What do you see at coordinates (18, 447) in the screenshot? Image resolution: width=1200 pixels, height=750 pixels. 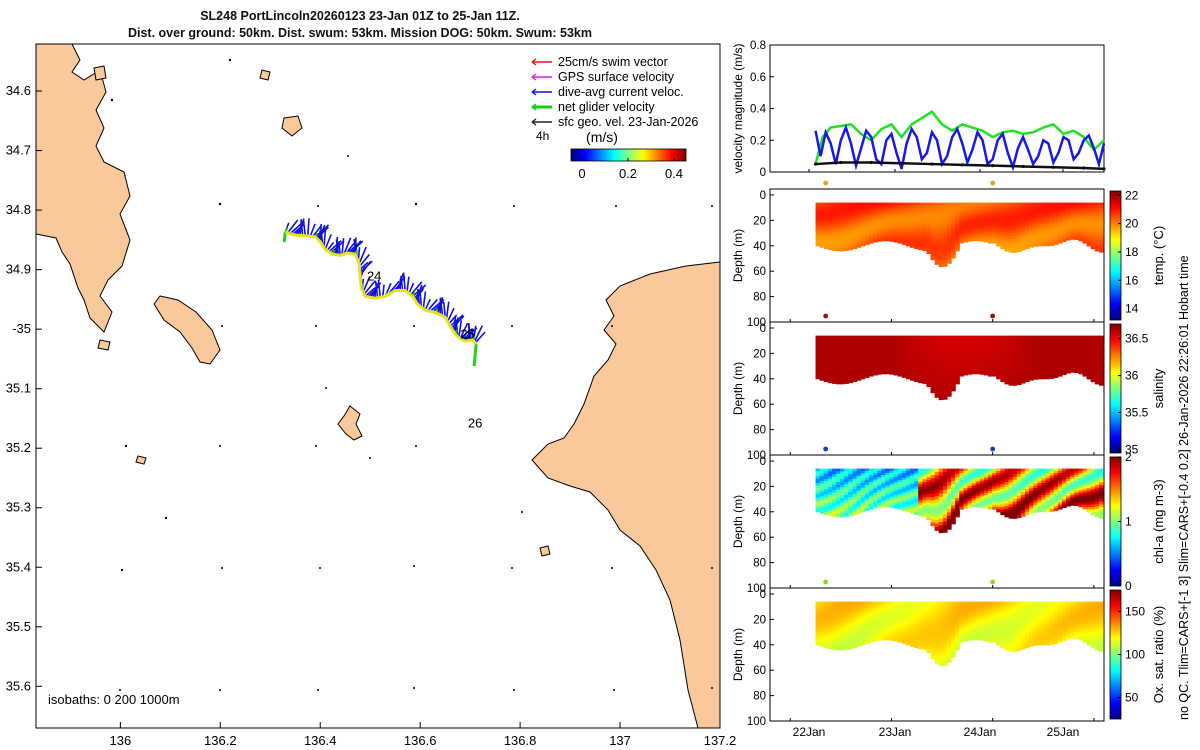 I see `map-lat-tick-label: 35.2` at bounding box center [18, 447].